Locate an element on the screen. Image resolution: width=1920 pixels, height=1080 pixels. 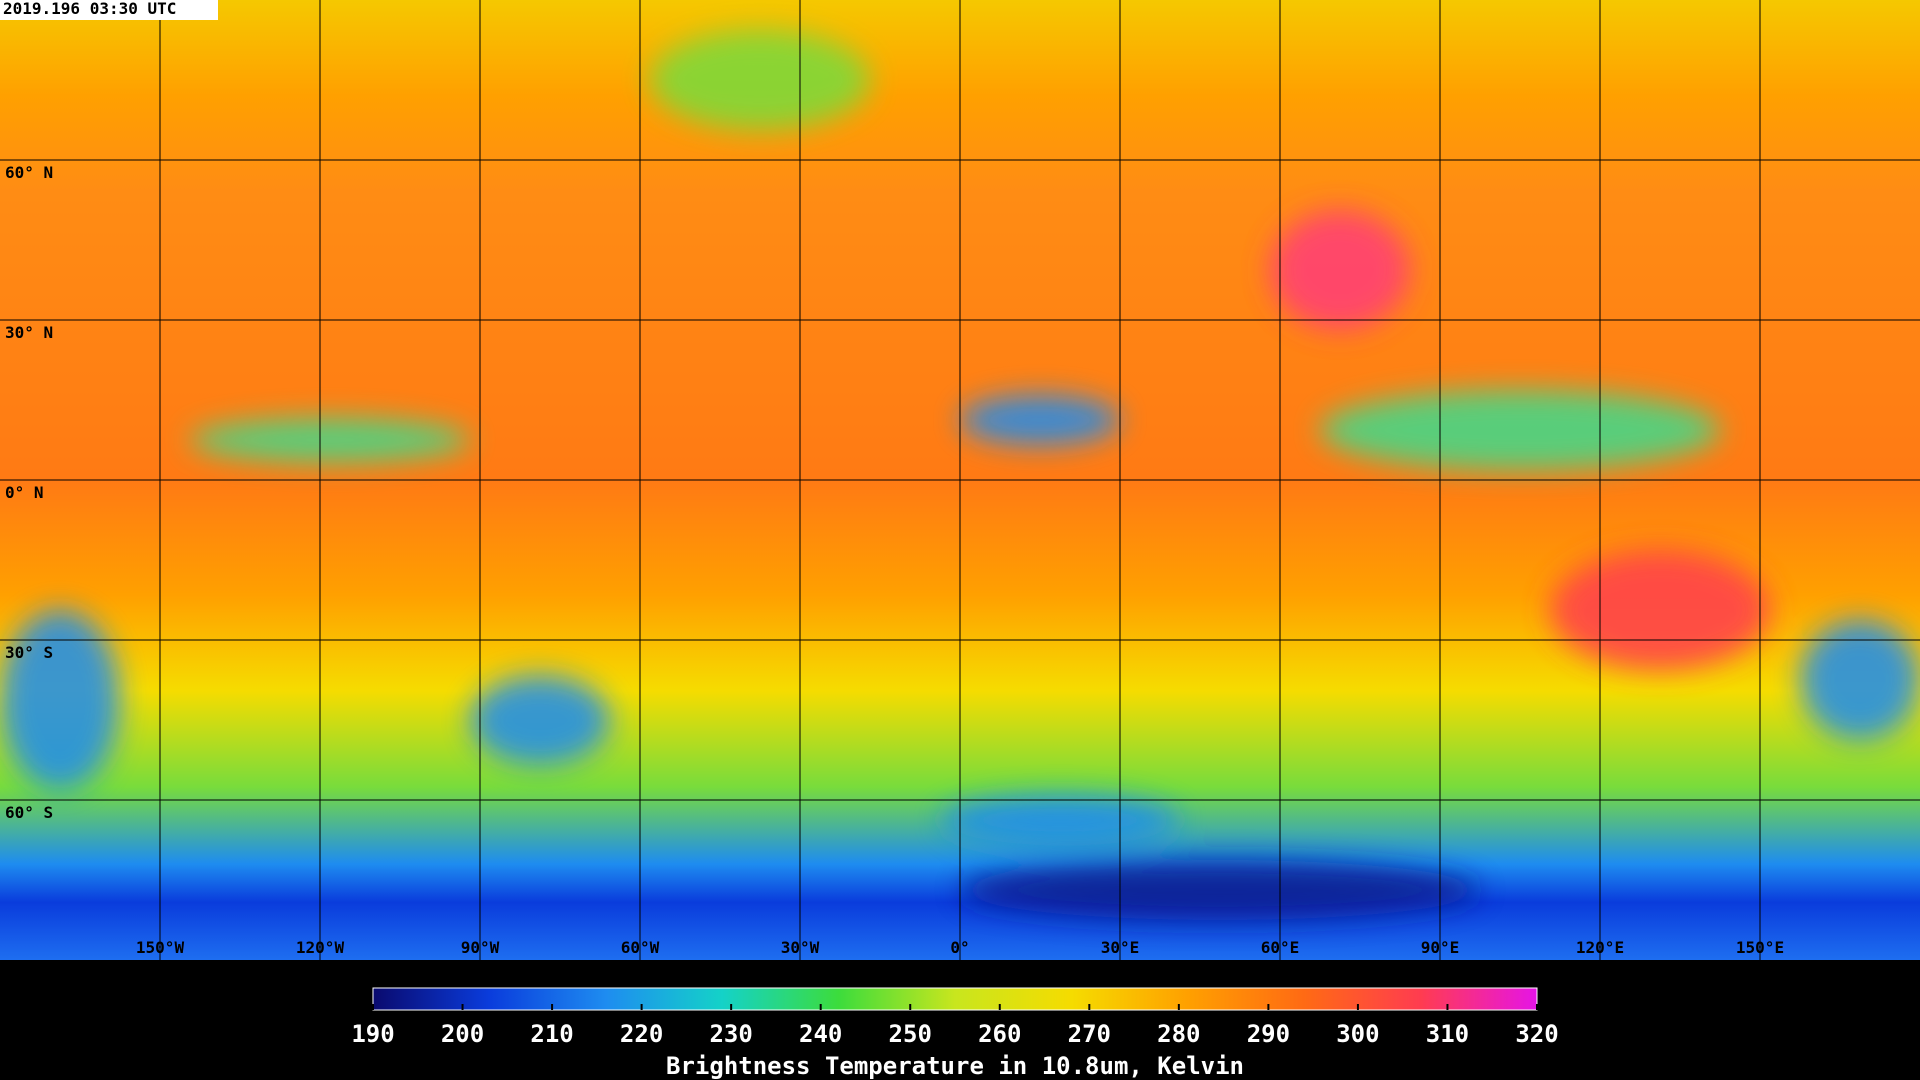
lon-label: 150°W is located at coordinates (160, 947).